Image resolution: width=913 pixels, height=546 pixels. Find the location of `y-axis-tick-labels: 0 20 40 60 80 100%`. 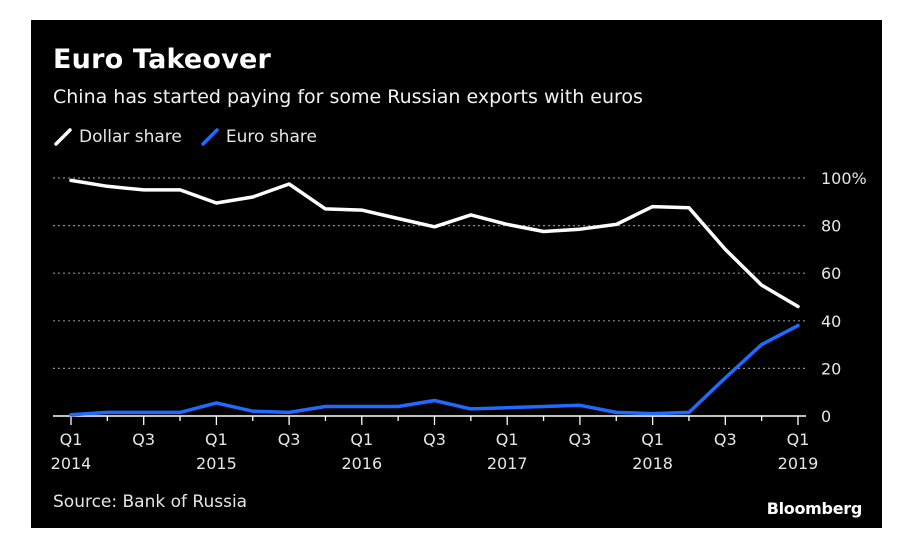

y-axis-tick-labels: 0 20 40 60 80 100% is located at coordinates (844, 297).